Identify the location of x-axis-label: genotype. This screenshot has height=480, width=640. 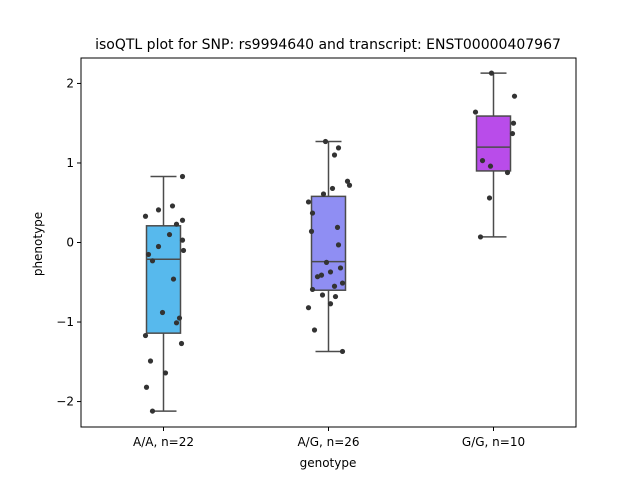
(328, 463).